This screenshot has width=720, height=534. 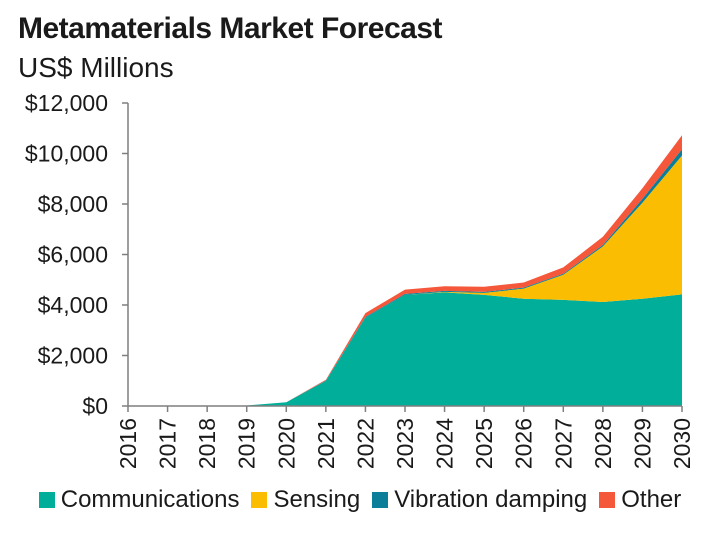 I want to click on legend-item-other: Other, so click(x=640, y=500).